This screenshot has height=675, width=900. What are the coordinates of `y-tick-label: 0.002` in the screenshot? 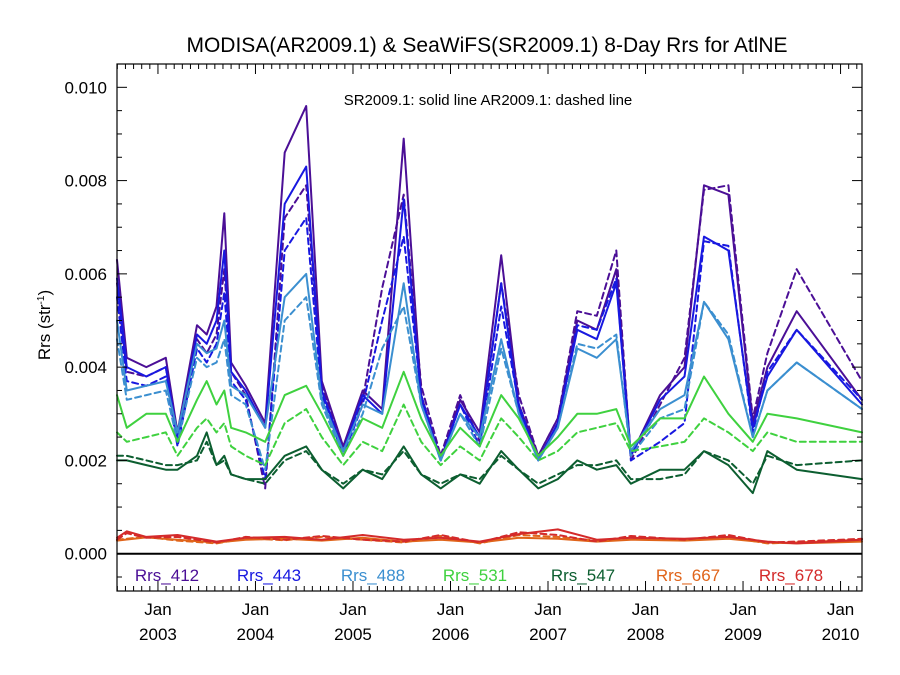 It's located at (85, 460).